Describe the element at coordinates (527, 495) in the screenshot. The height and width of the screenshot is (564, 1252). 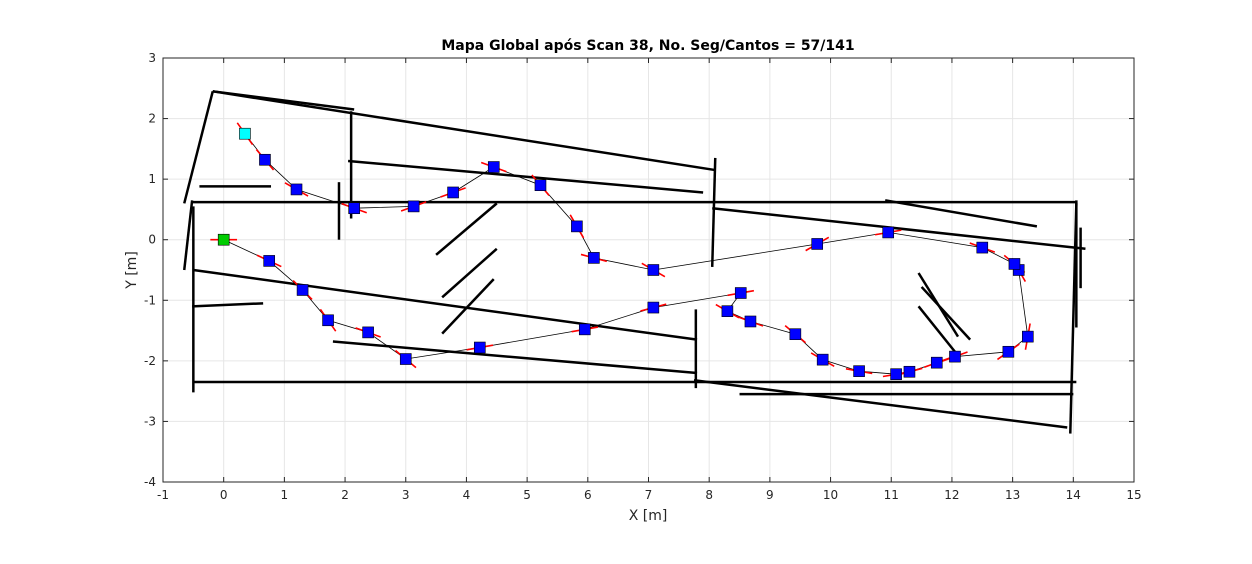
I see `x-tick-label: 5` at that location.